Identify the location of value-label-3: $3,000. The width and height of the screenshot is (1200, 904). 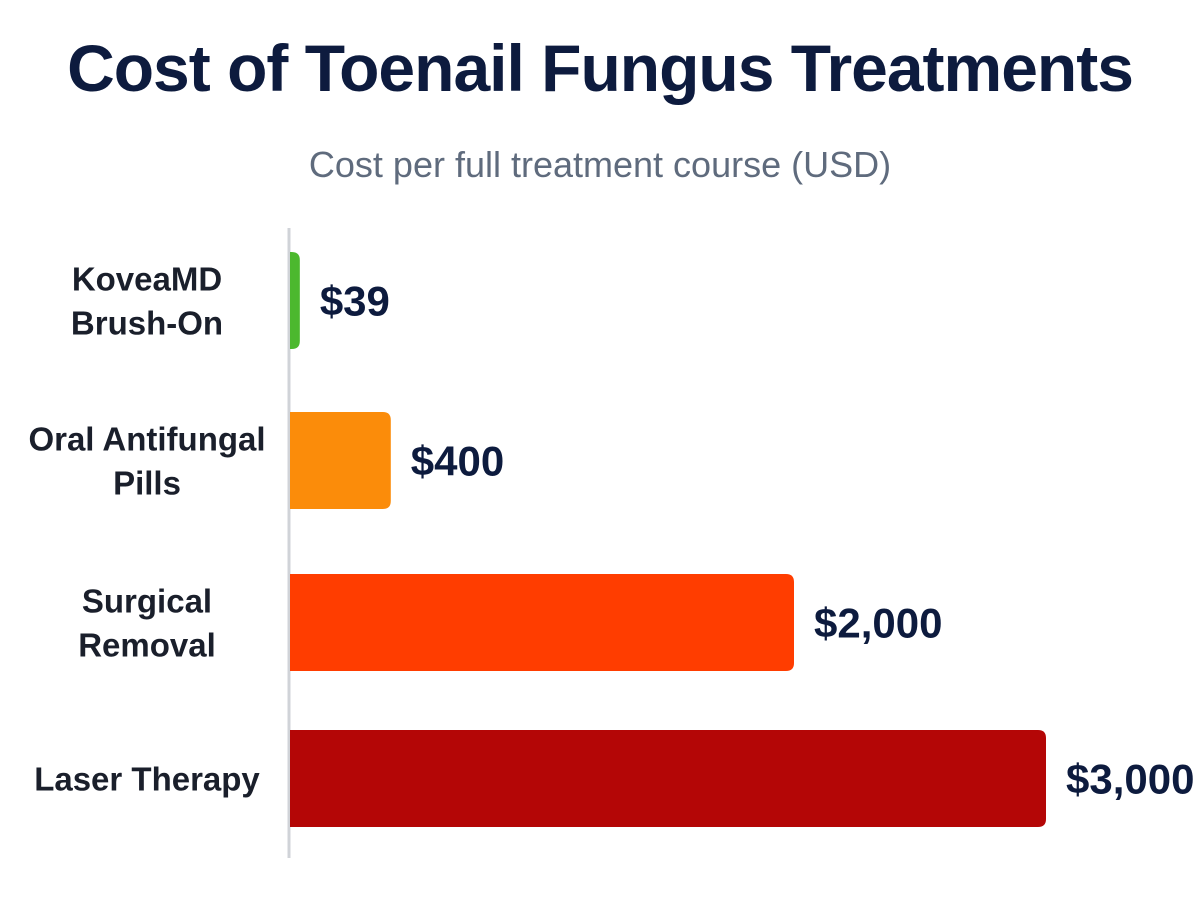
(1130, 779).